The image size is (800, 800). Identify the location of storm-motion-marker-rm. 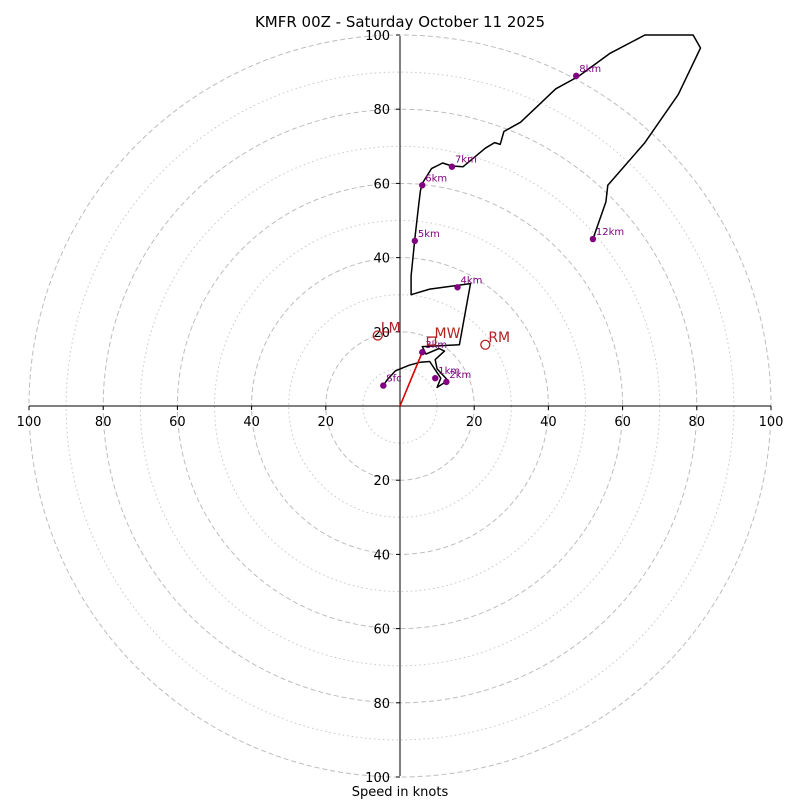
(485, 344).